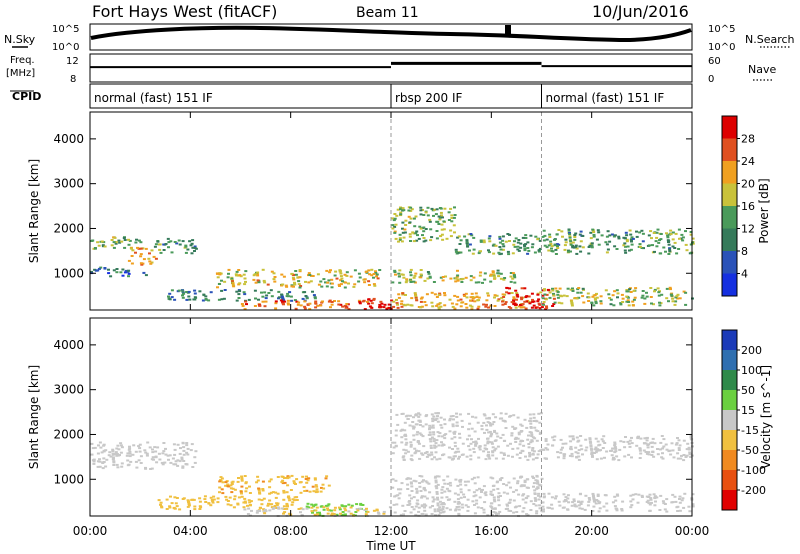  I want to click on frequency-panel: Freq. [MHz] 12 8 60 0 Nave, so click(391, 69).